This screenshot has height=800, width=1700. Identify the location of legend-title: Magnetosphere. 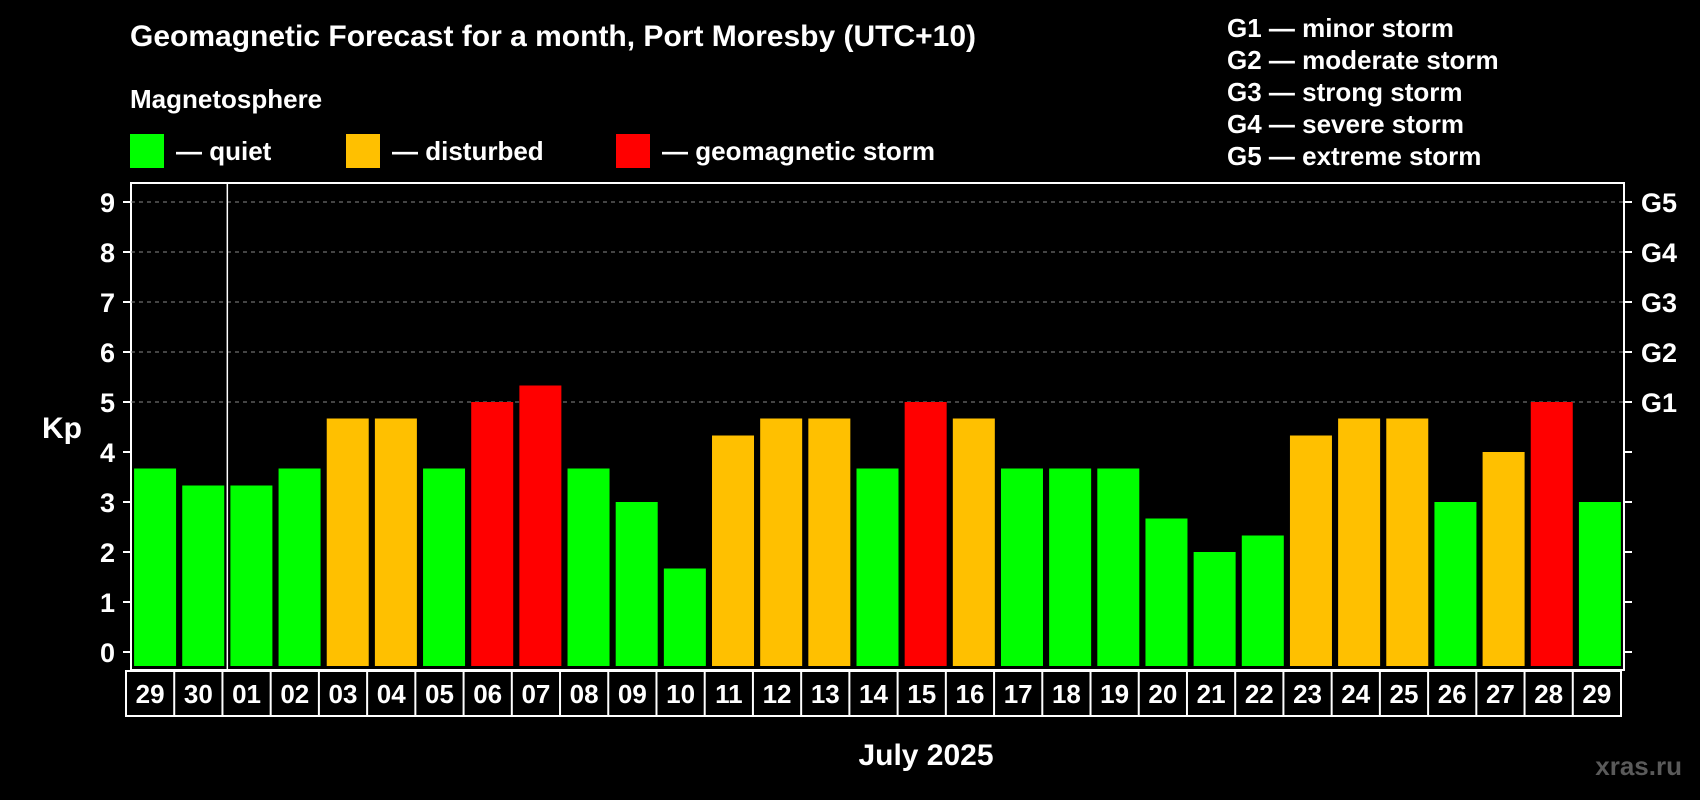
(226, 99).